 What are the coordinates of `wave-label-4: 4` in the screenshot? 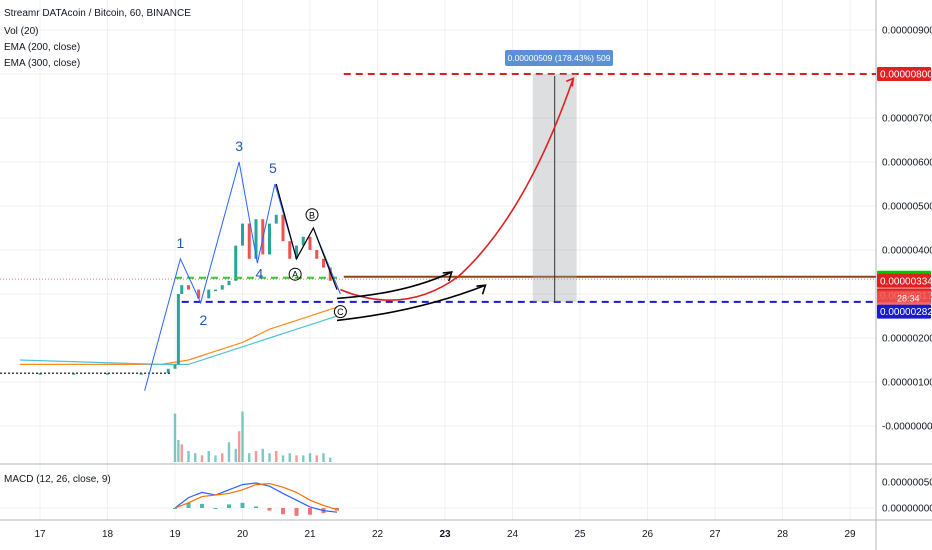 It's located at (259, 274).